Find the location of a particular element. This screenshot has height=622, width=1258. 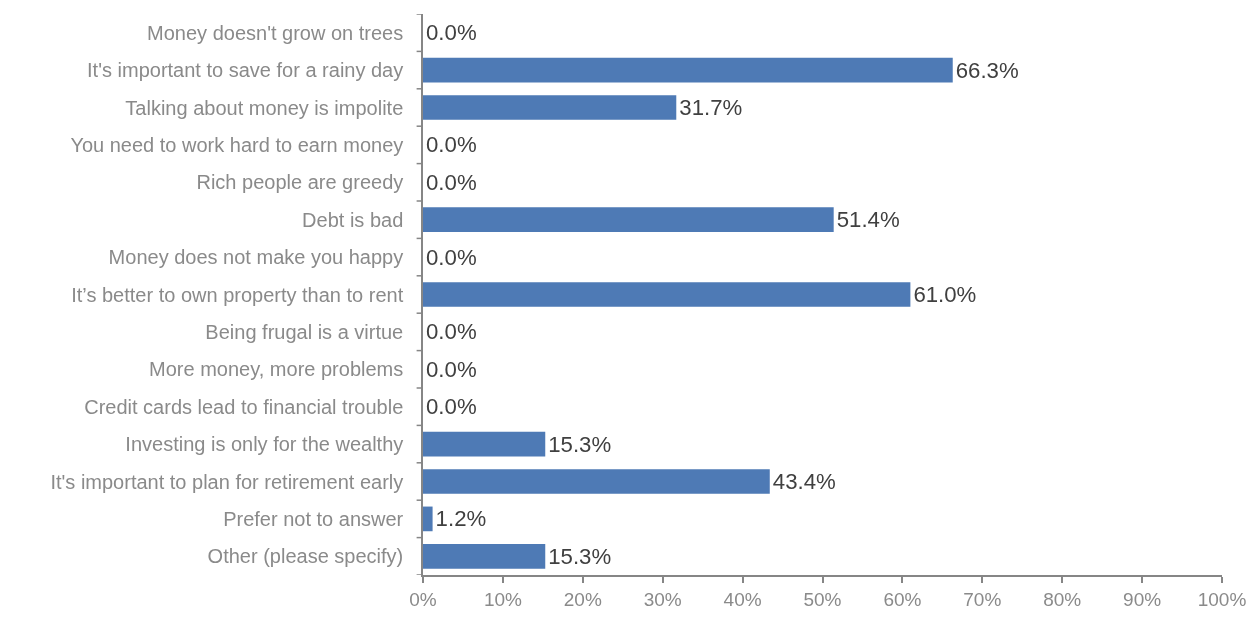

x-tick-label: 90% is located at coordinates (1142, 599).